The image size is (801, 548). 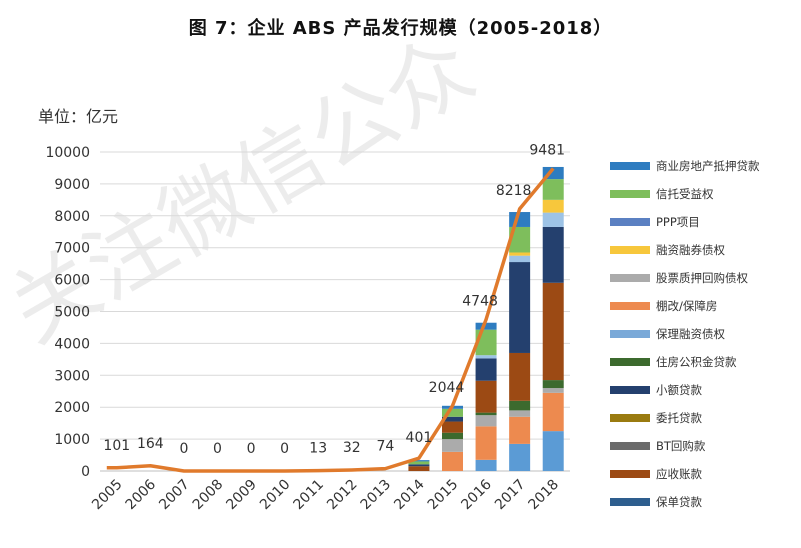 I want to click on legend-label: 小额贷款, so click(x=679, y=390).